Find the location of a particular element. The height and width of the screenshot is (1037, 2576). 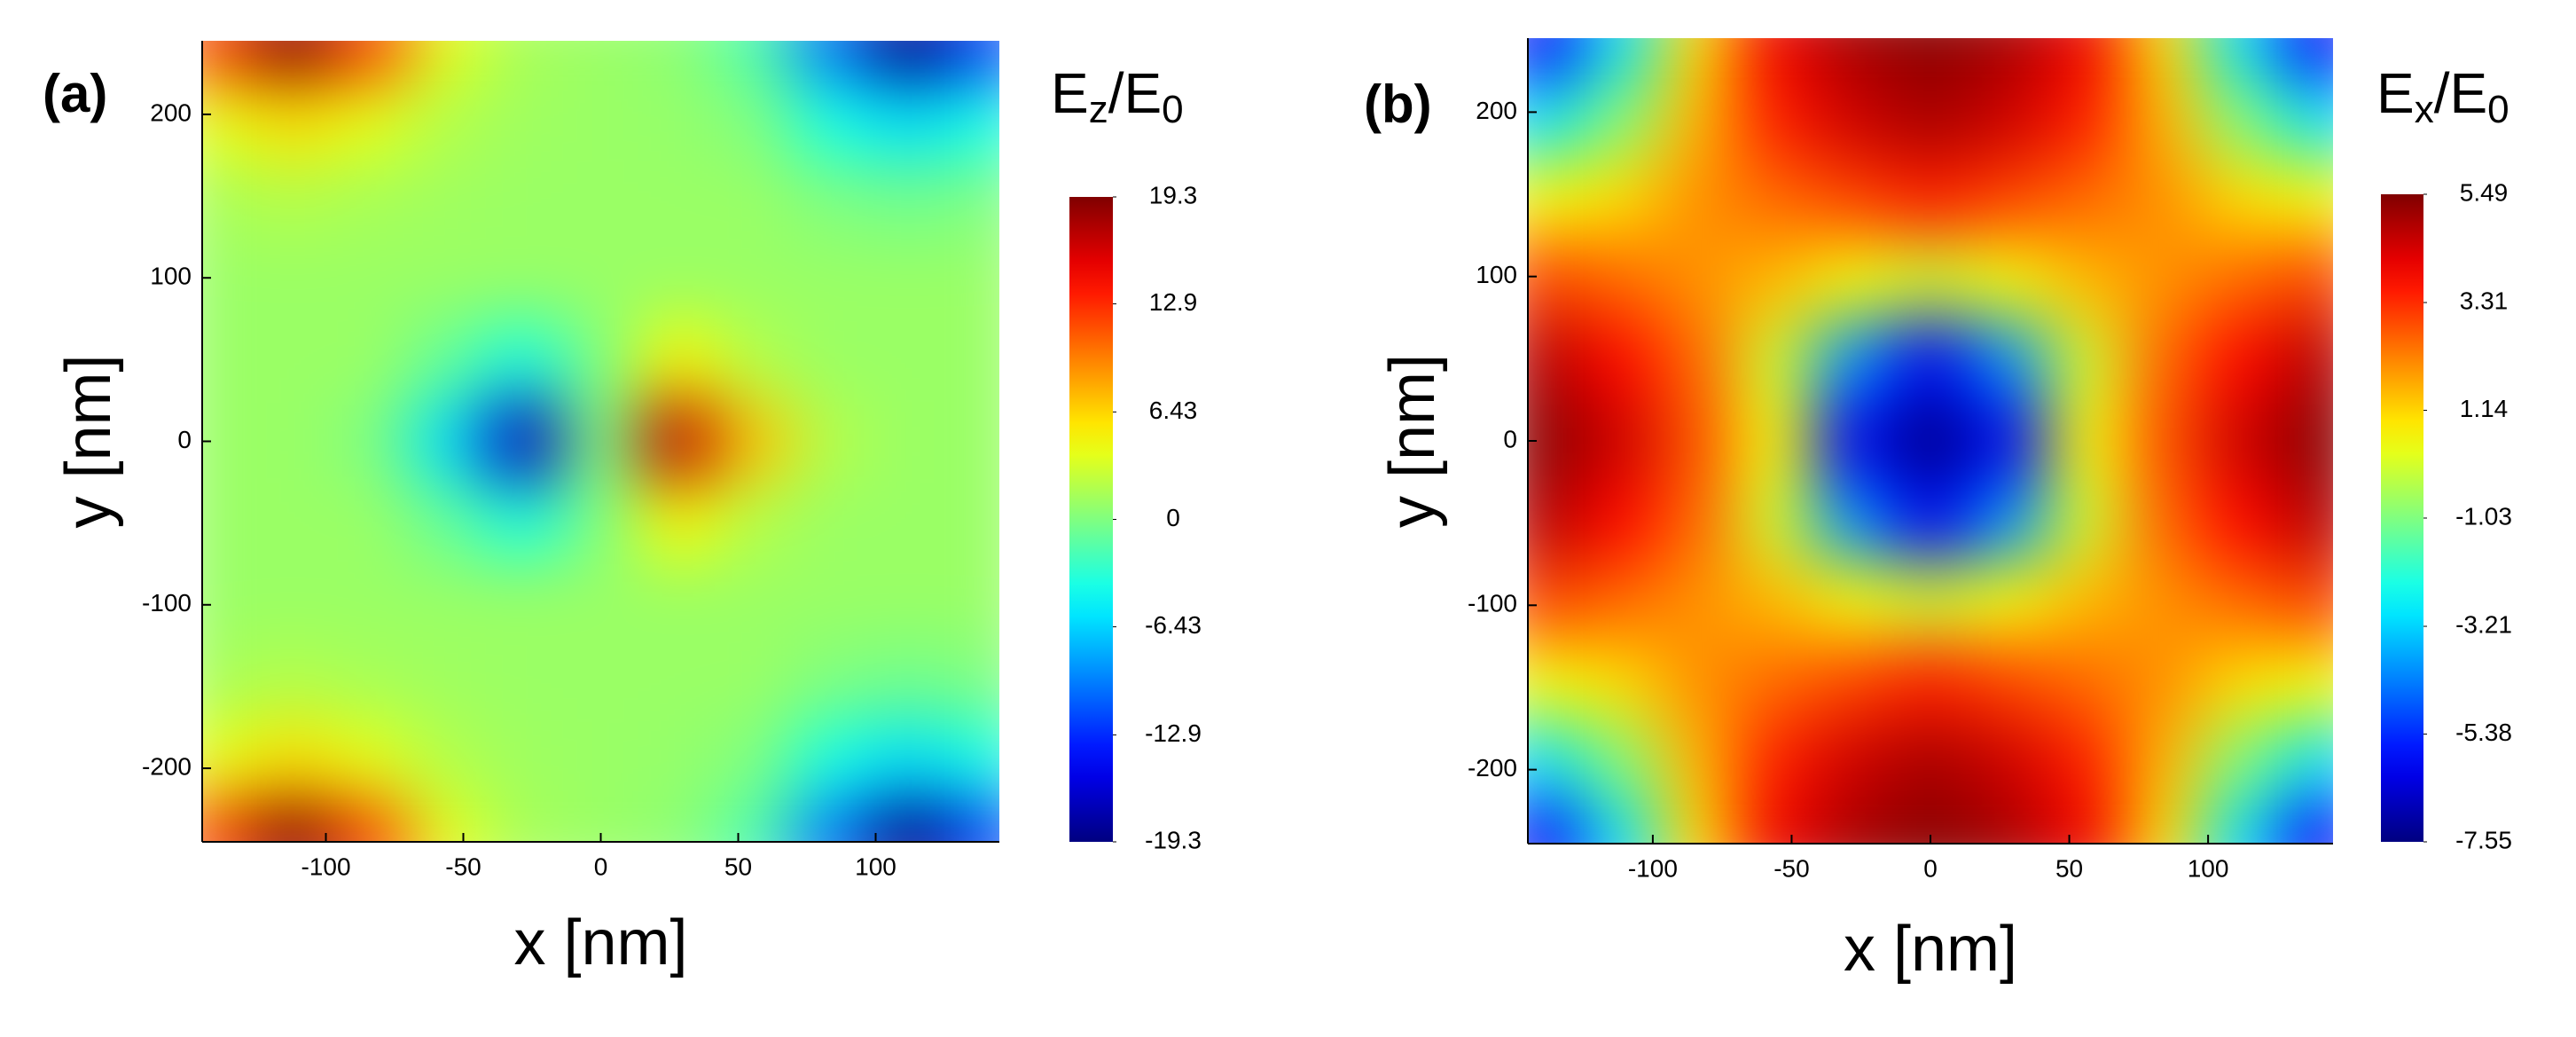

colorbar-label-part: x is located at coordinates (2424, 109).